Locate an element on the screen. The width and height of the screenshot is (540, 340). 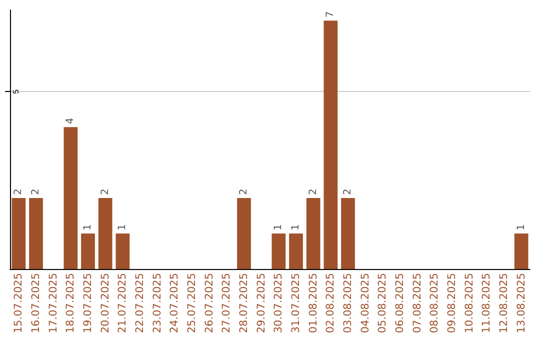
x-tick-label: 29.07.2025 is located at coordinates (261, 303).